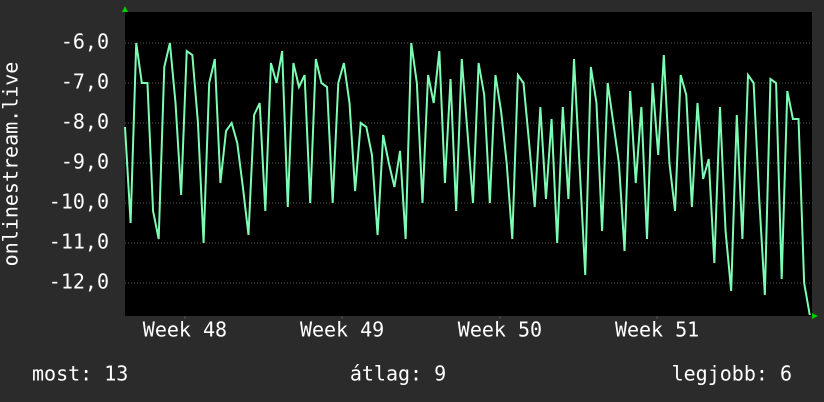 This screenshot has width=824, height=402. I want to click on x-tick-label: Week 48, so click(185, 330).